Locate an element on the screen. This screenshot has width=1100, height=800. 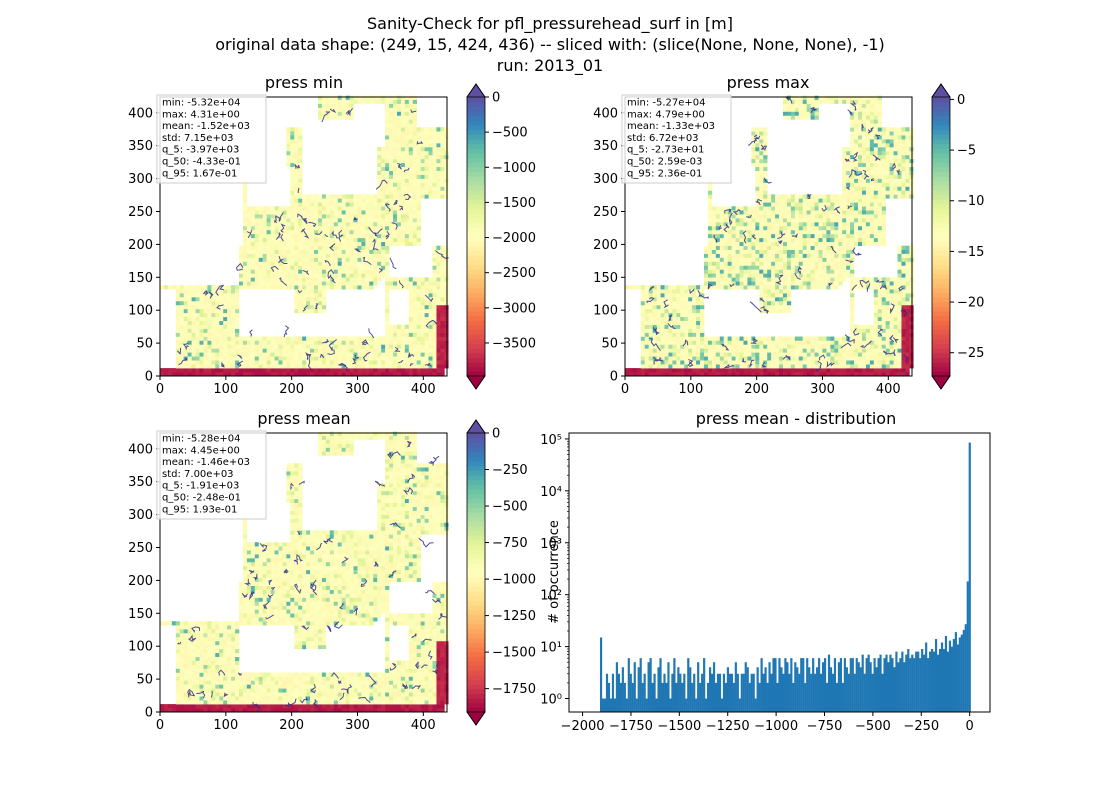
river-line is located at coordinates (183, 362).